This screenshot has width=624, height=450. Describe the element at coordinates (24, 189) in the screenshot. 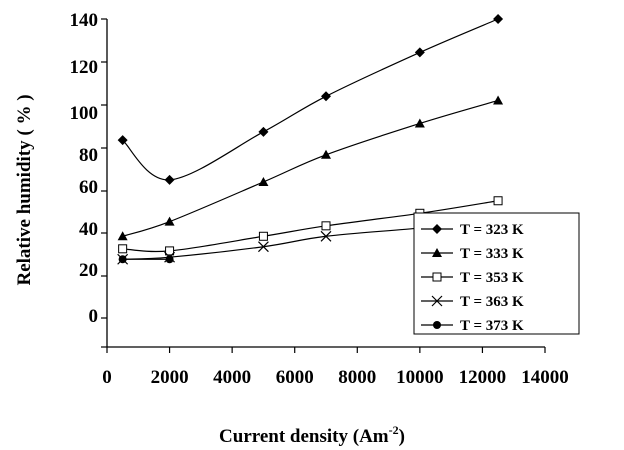

I see `y-axis-title: Relative humidity ( % )` at that location.